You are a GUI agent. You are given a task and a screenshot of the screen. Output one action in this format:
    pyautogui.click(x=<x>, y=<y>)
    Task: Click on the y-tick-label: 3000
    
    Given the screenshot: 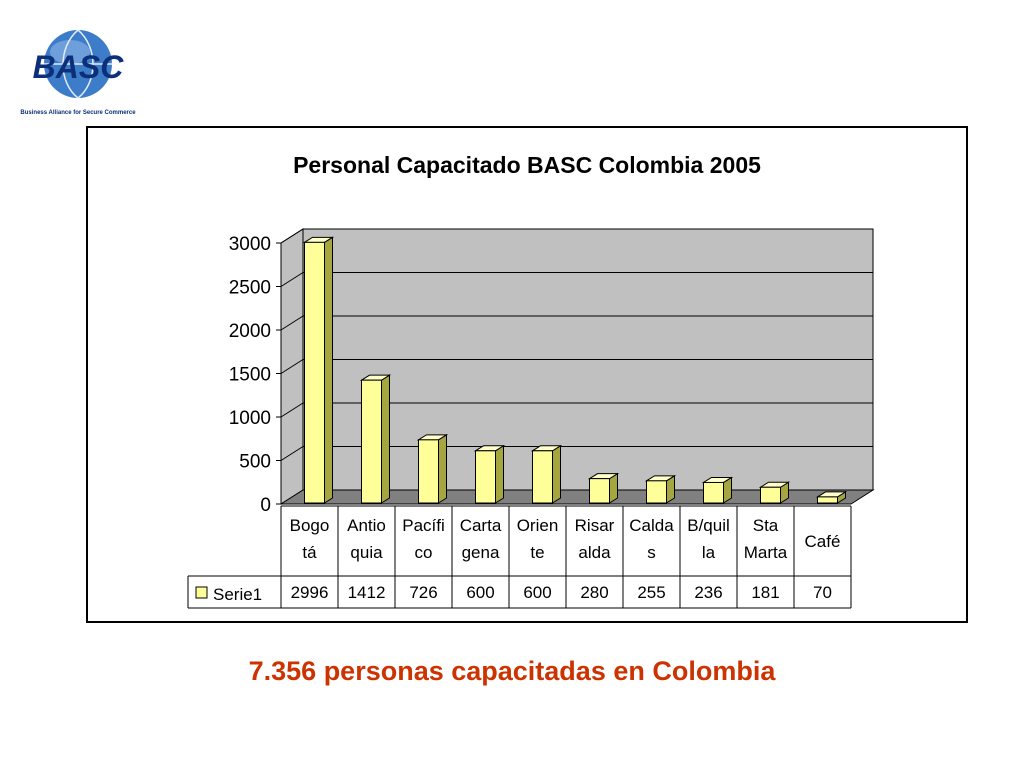 What is the action you would take?
    pyautogui.click(x=250, y=244)
    